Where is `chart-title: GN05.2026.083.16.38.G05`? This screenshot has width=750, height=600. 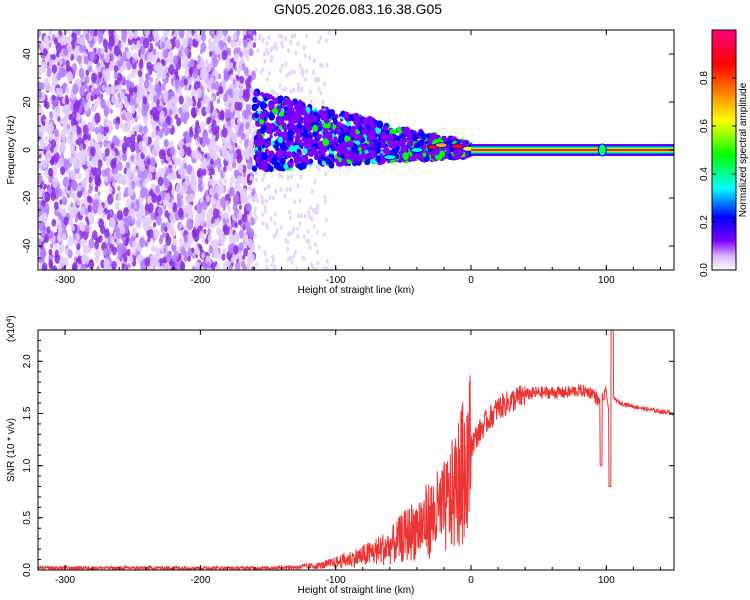
chart-title: GN05.2026.083.16.38.G05 is located at coordinates (358, 9).